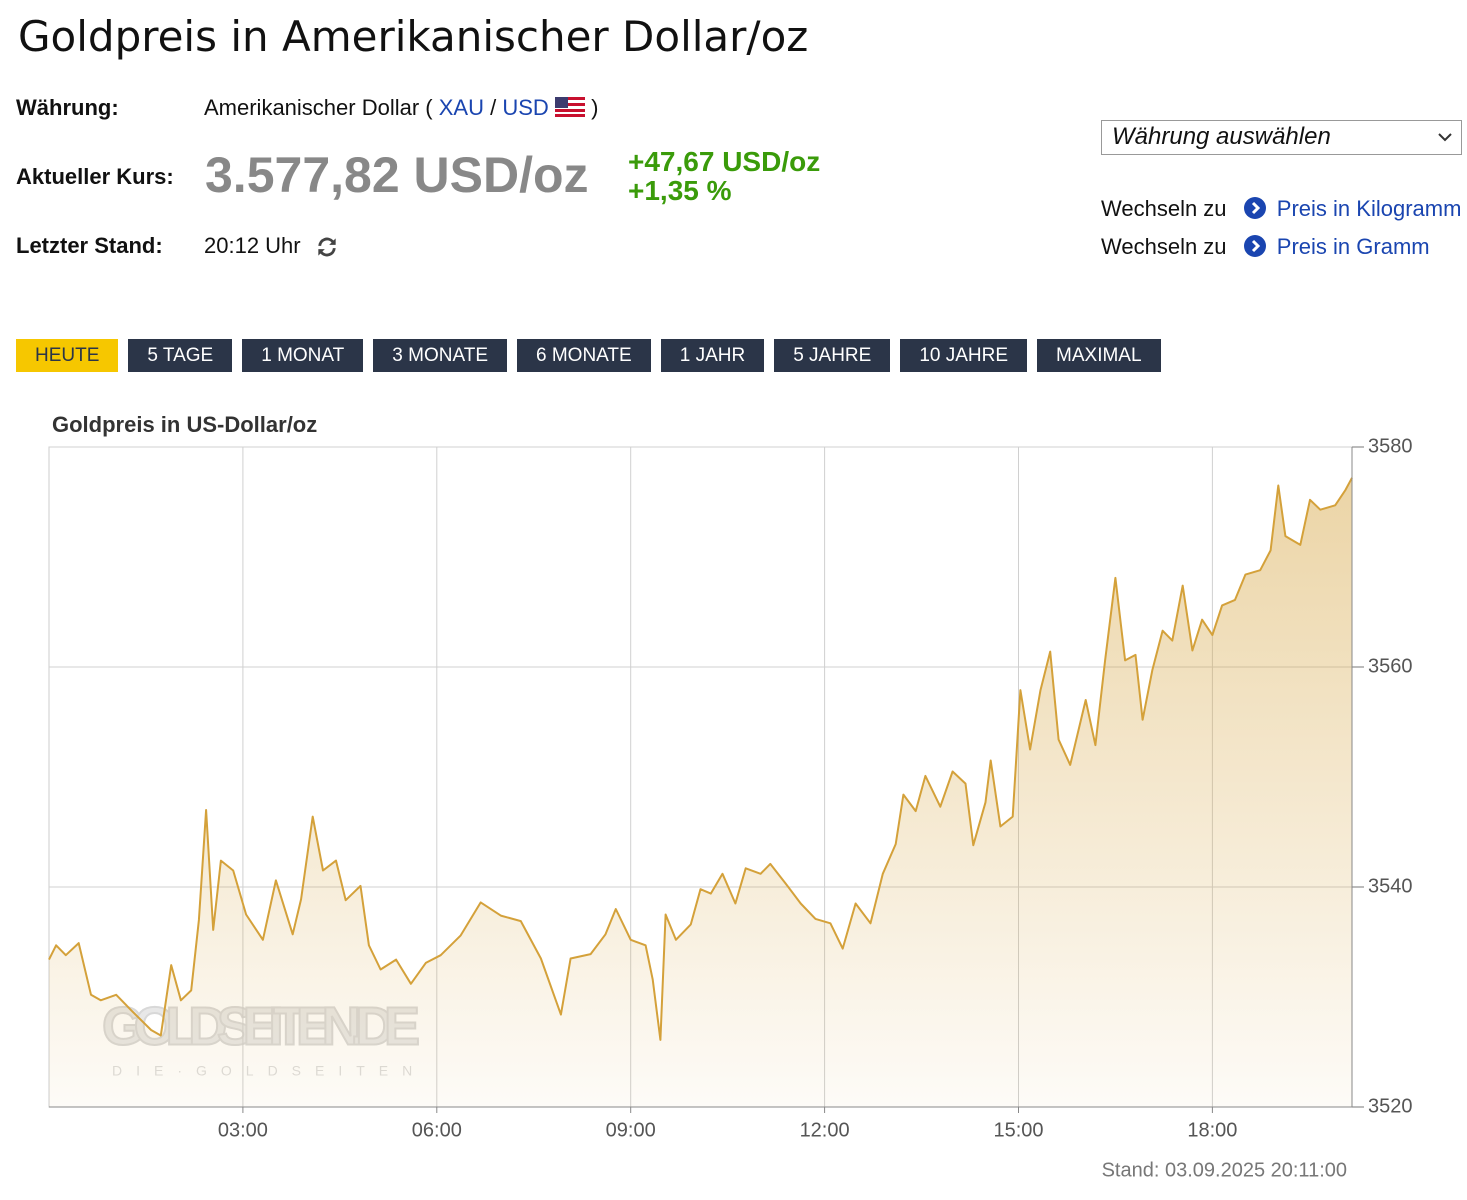 The width and height of the screenshot is (1467, 1200). I want to click on x-tick-label: 03:00, so click(243, 1130).